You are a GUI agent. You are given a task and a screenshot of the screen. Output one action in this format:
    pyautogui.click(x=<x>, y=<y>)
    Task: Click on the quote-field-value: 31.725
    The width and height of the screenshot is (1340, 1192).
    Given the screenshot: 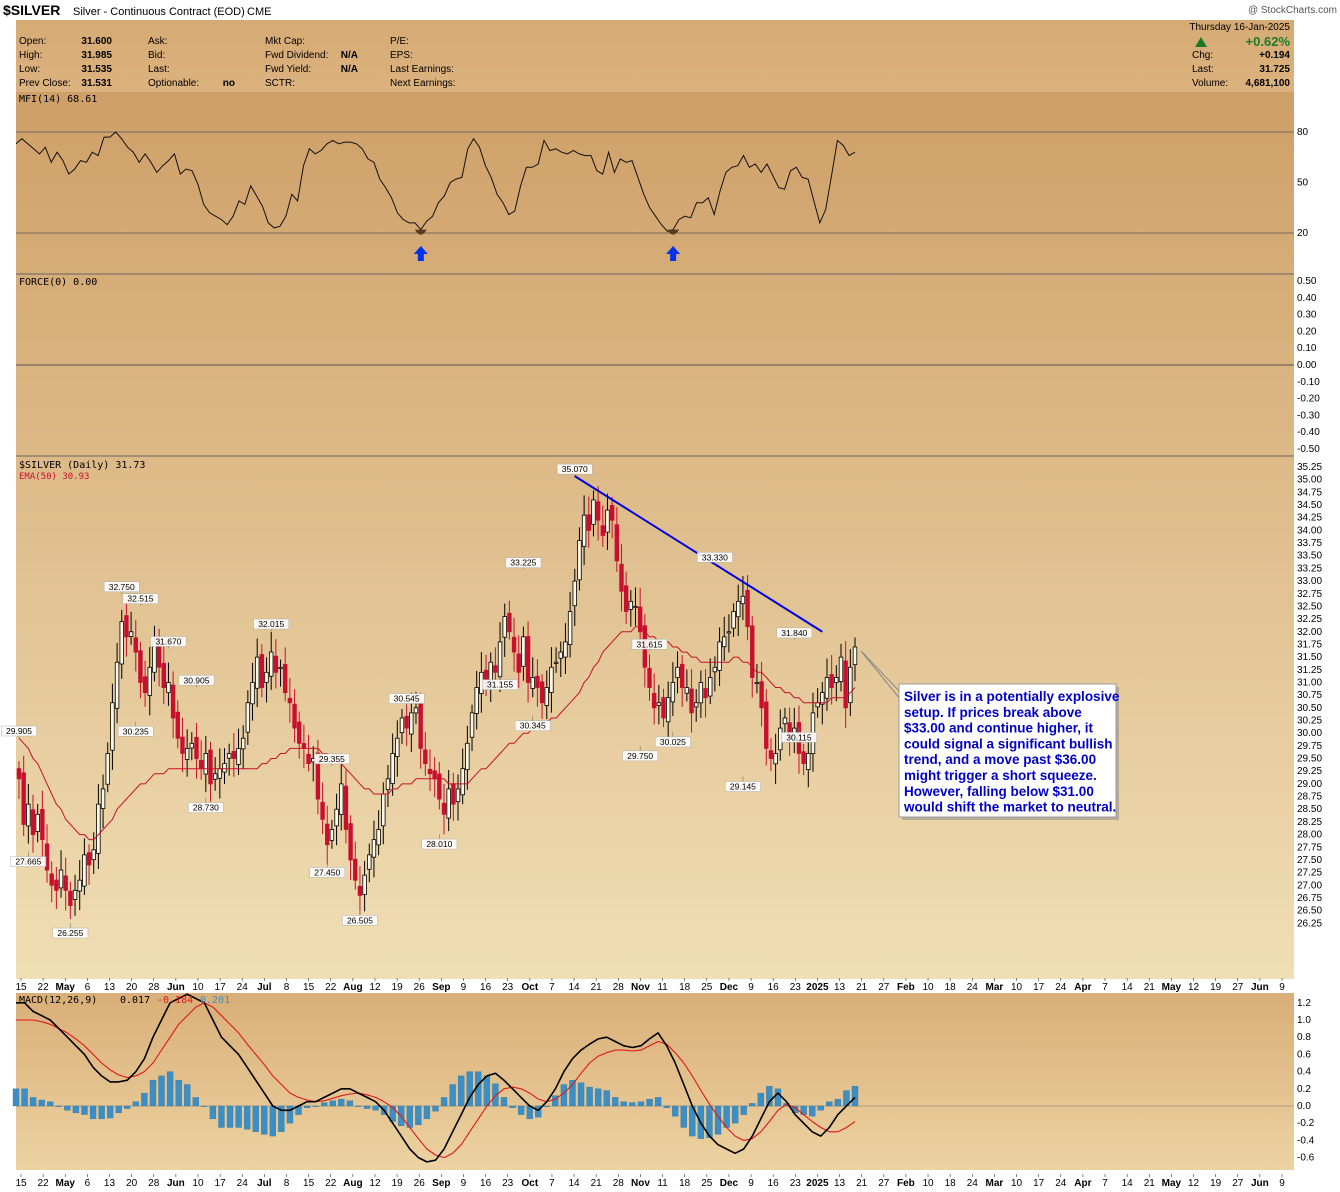 What is the action you would take?
    pyautogui.click(x=1274, y=69)
    